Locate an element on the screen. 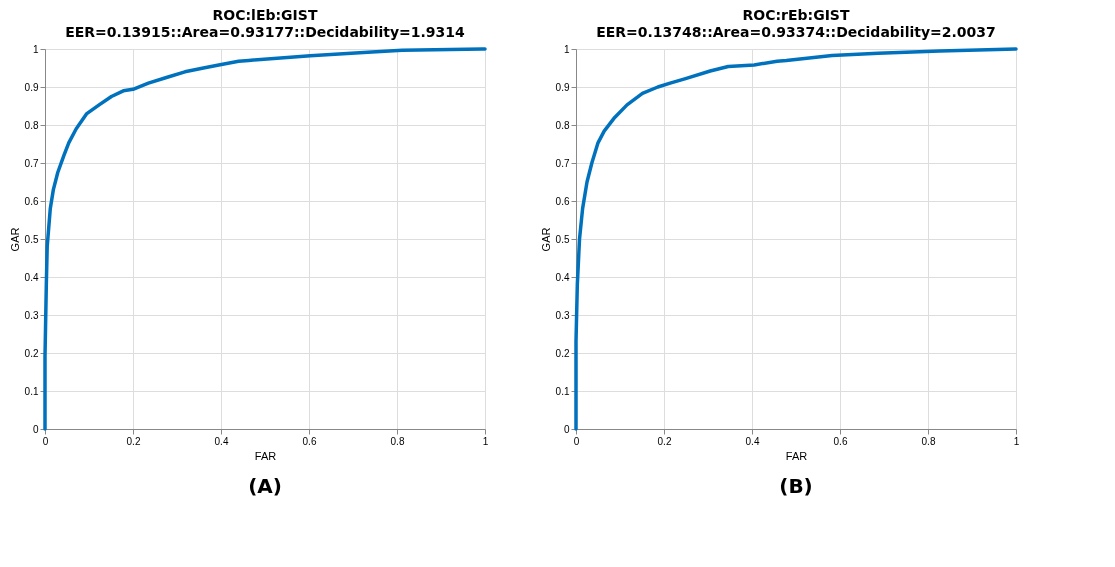 The height and width of the screenshot is (567, 1115). chart-subtitle: EER=0.13915::Area=0.93177::Decidability=1.9314 is located at coordinates (265, 32).